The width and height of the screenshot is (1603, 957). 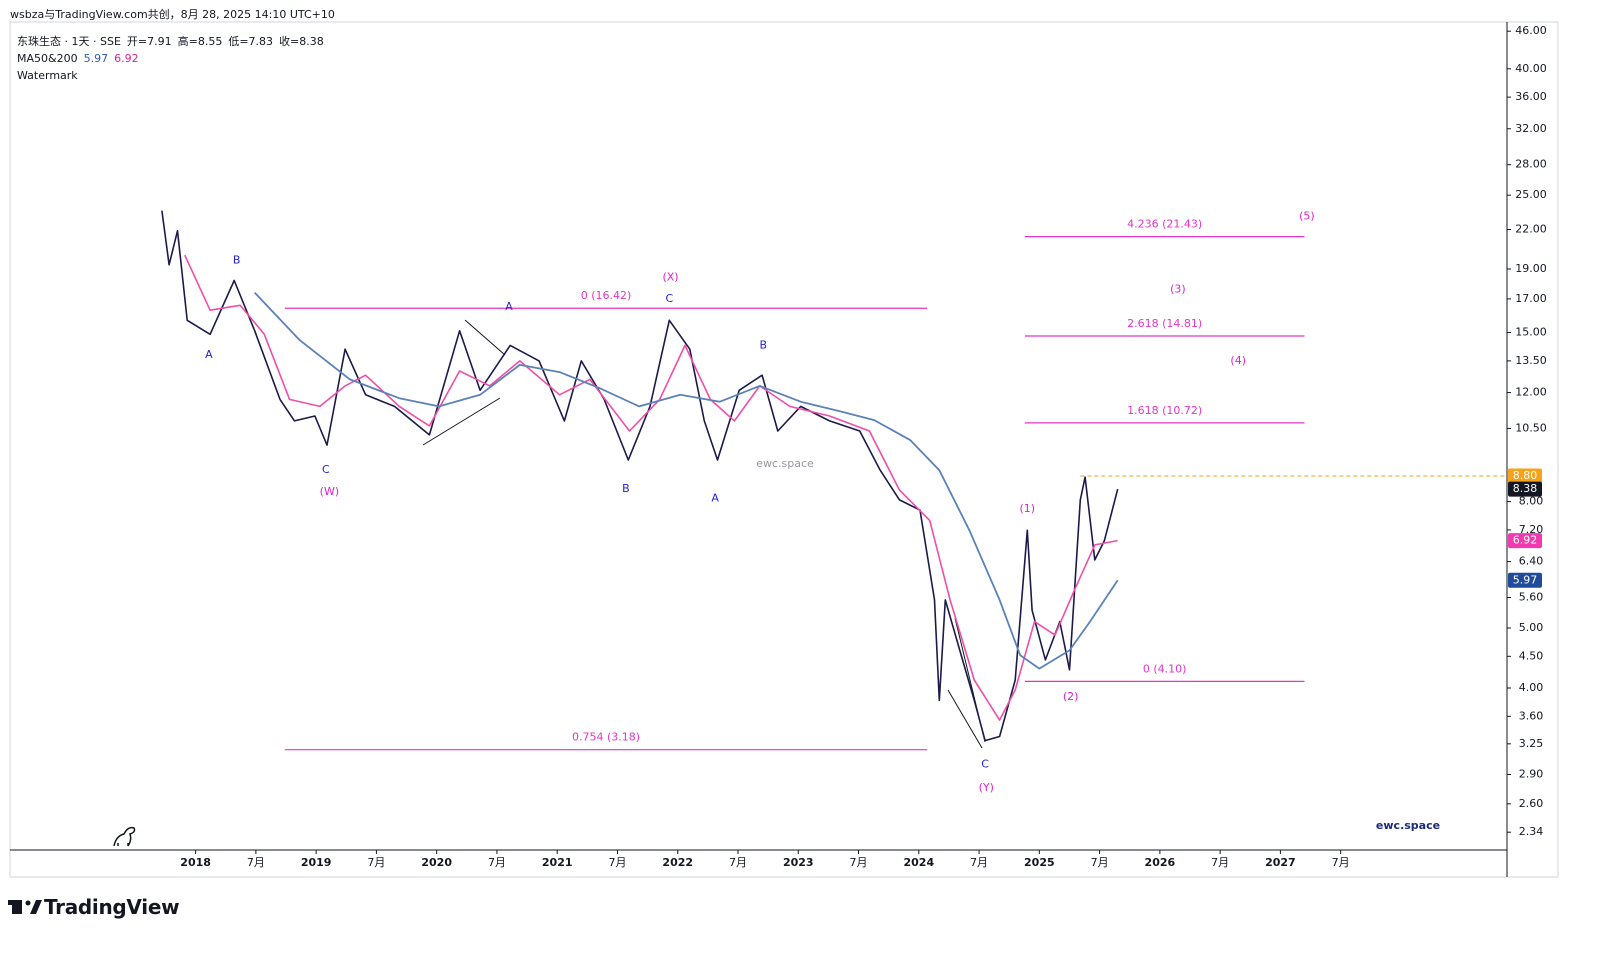 What do you see at coordinates (606, 295) in the screenshot?
I see `fib-level-label: 0 (16.42)` at bounding box center [606, 295].